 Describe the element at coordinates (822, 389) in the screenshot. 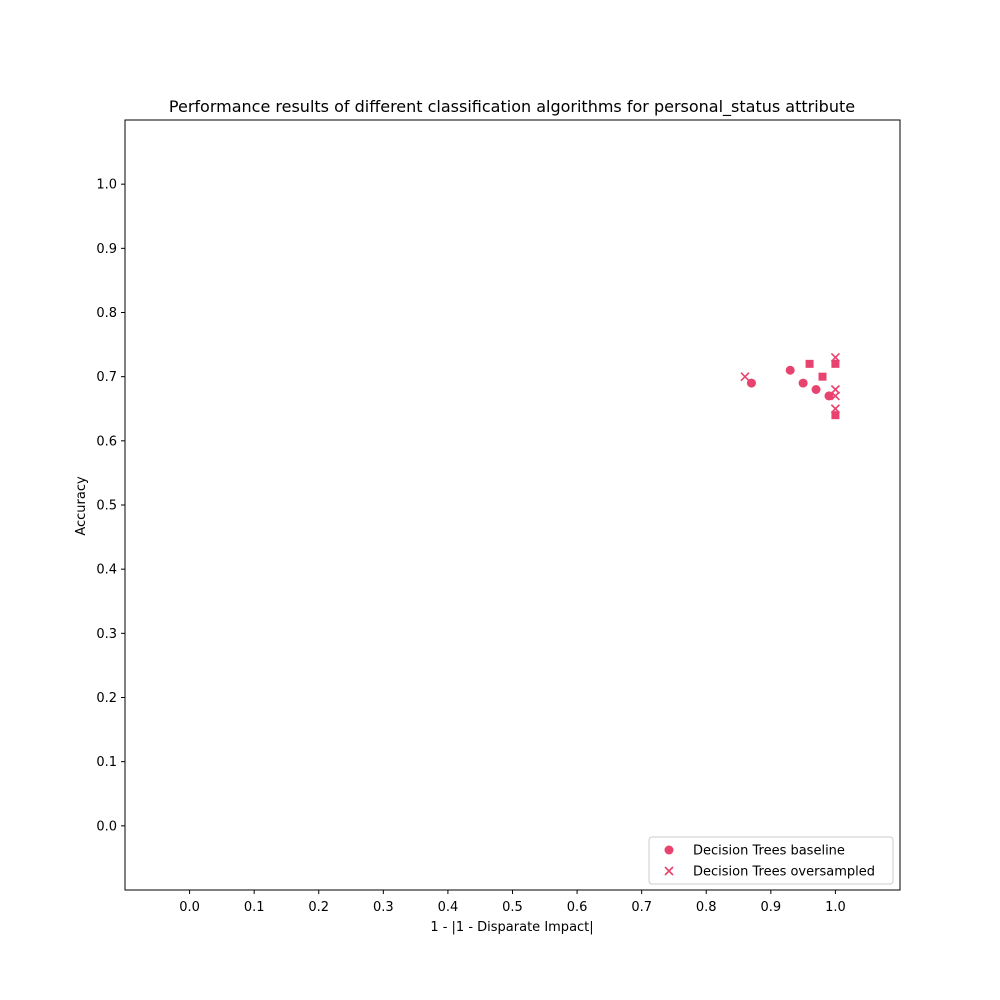

I see `series-square` at that location.